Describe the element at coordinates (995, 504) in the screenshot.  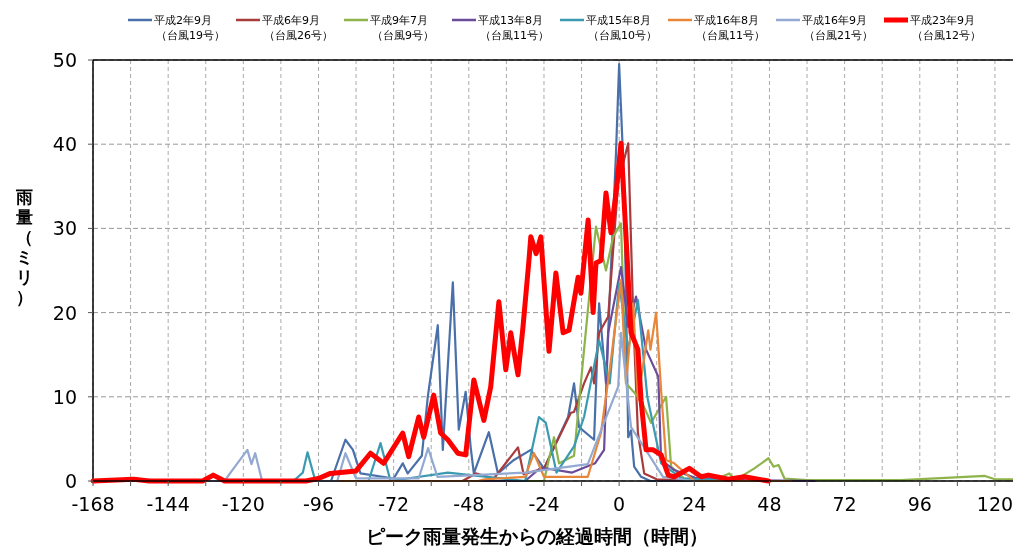
I see `x-tick-label: 120` at that location.